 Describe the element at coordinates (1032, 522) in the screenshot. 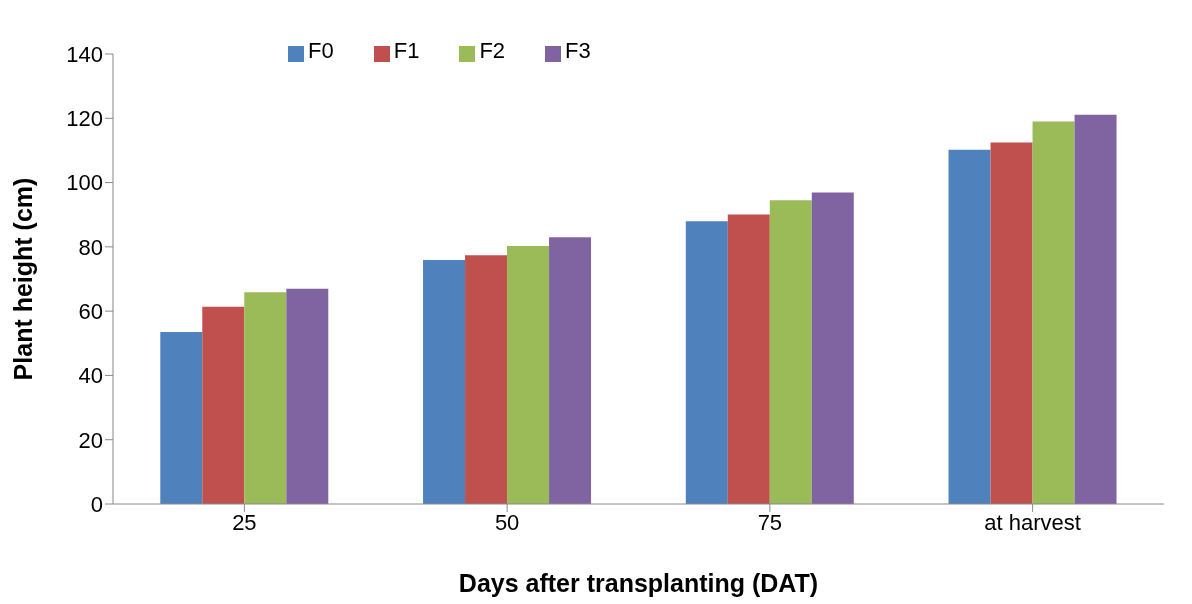

I see `x-tick-label: at harvest` at that location.